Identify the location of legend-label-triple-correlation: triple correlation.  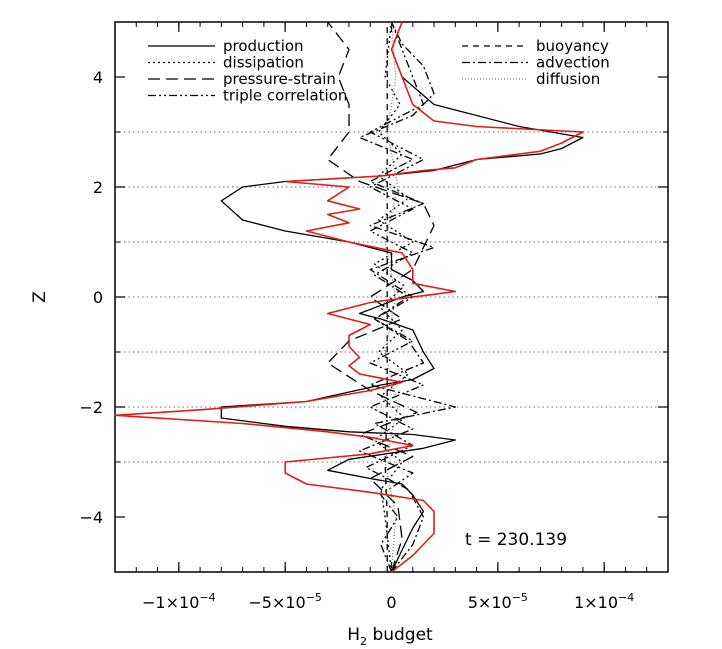
(285, 96).